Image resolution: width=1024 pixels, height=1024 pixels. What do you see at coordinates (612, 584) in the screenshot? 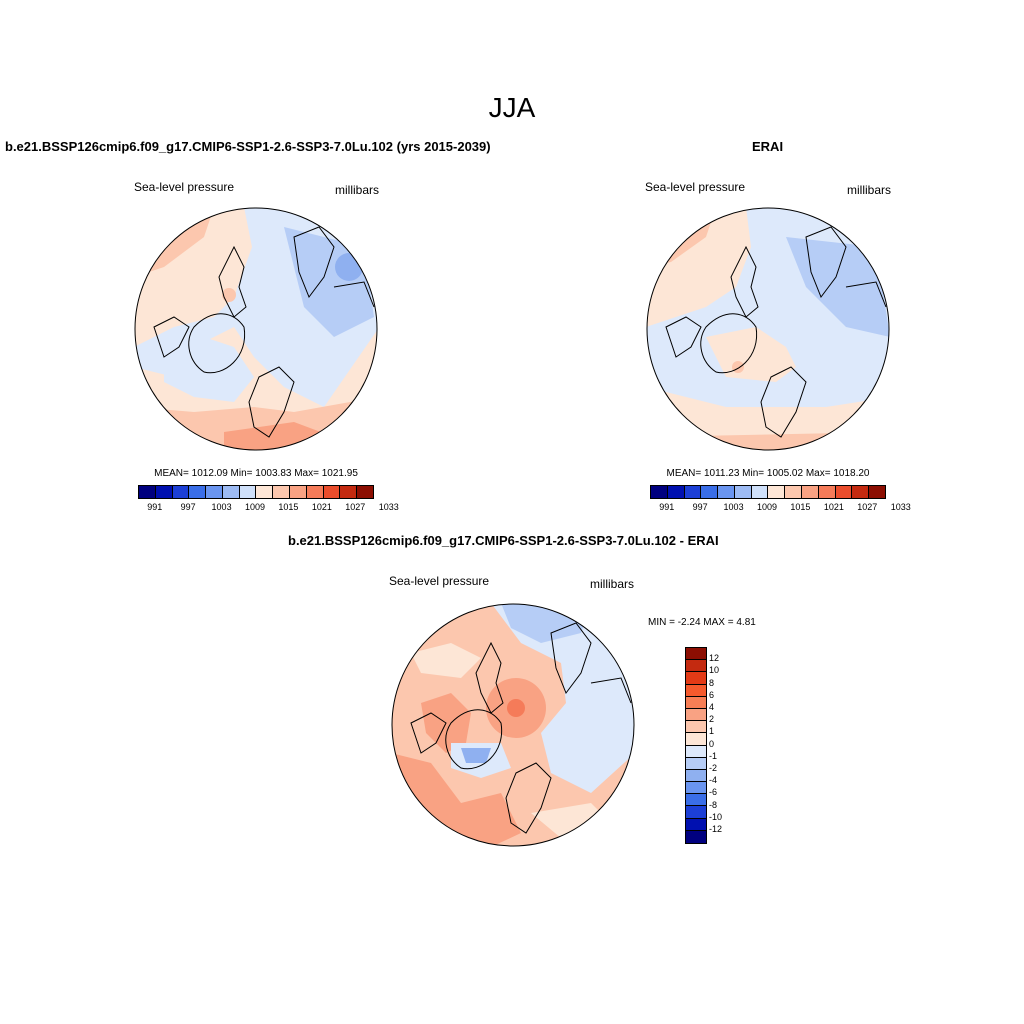
I see `diff-units-label: millibars` at bounding box center [612, 584].